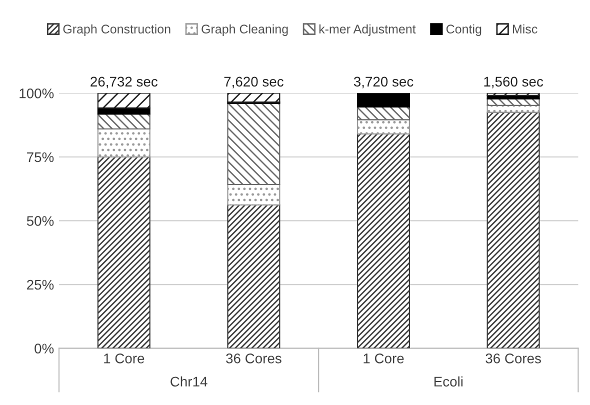 This screenshot has width=590, height=405. What do you see at coordinates (464, 30) in the screenshot?
I see `legend-label: Contig` at bounding box center [464, 30].